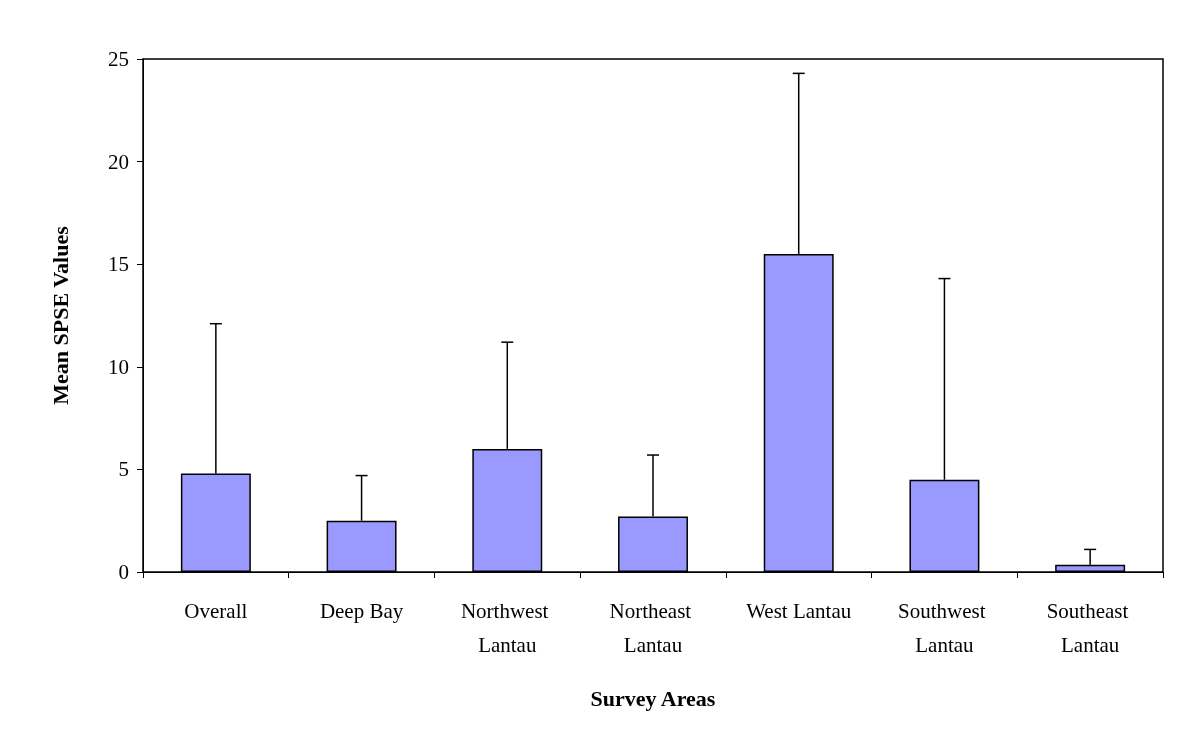  Describe the element at coordinates (944, 628) in the screenshot. I see `x-tick-label: Southwest Lantau` at that location.